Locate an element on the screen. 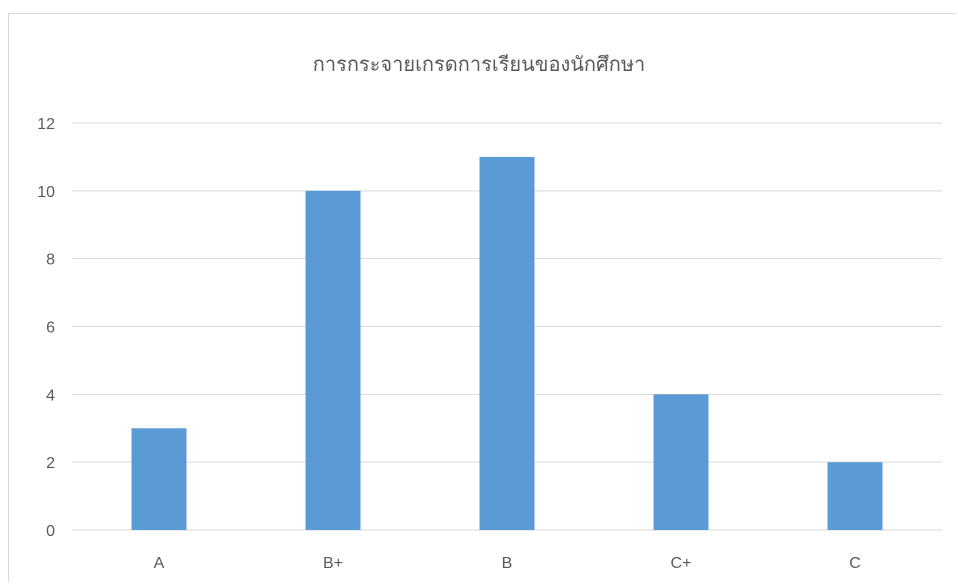 The width and height of the screenshot is (958, 584). y-tick-label: 12 is located at coordinates (46, 124).